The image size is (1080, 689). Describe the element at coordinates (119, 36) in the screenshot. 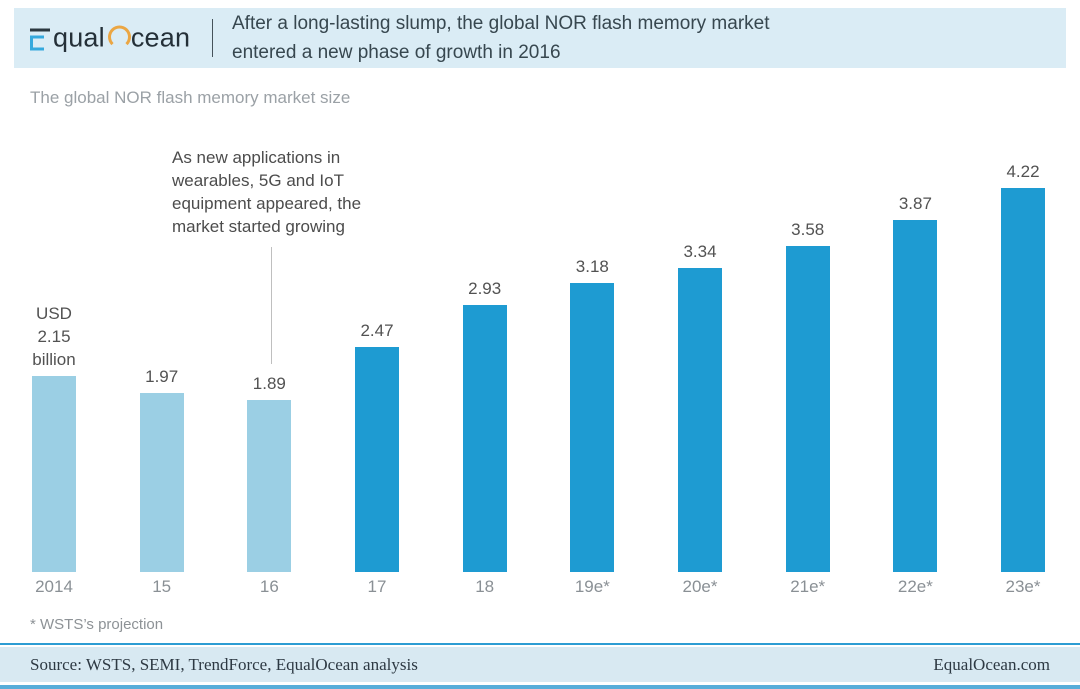

I see `logo-o-icon` at that location.